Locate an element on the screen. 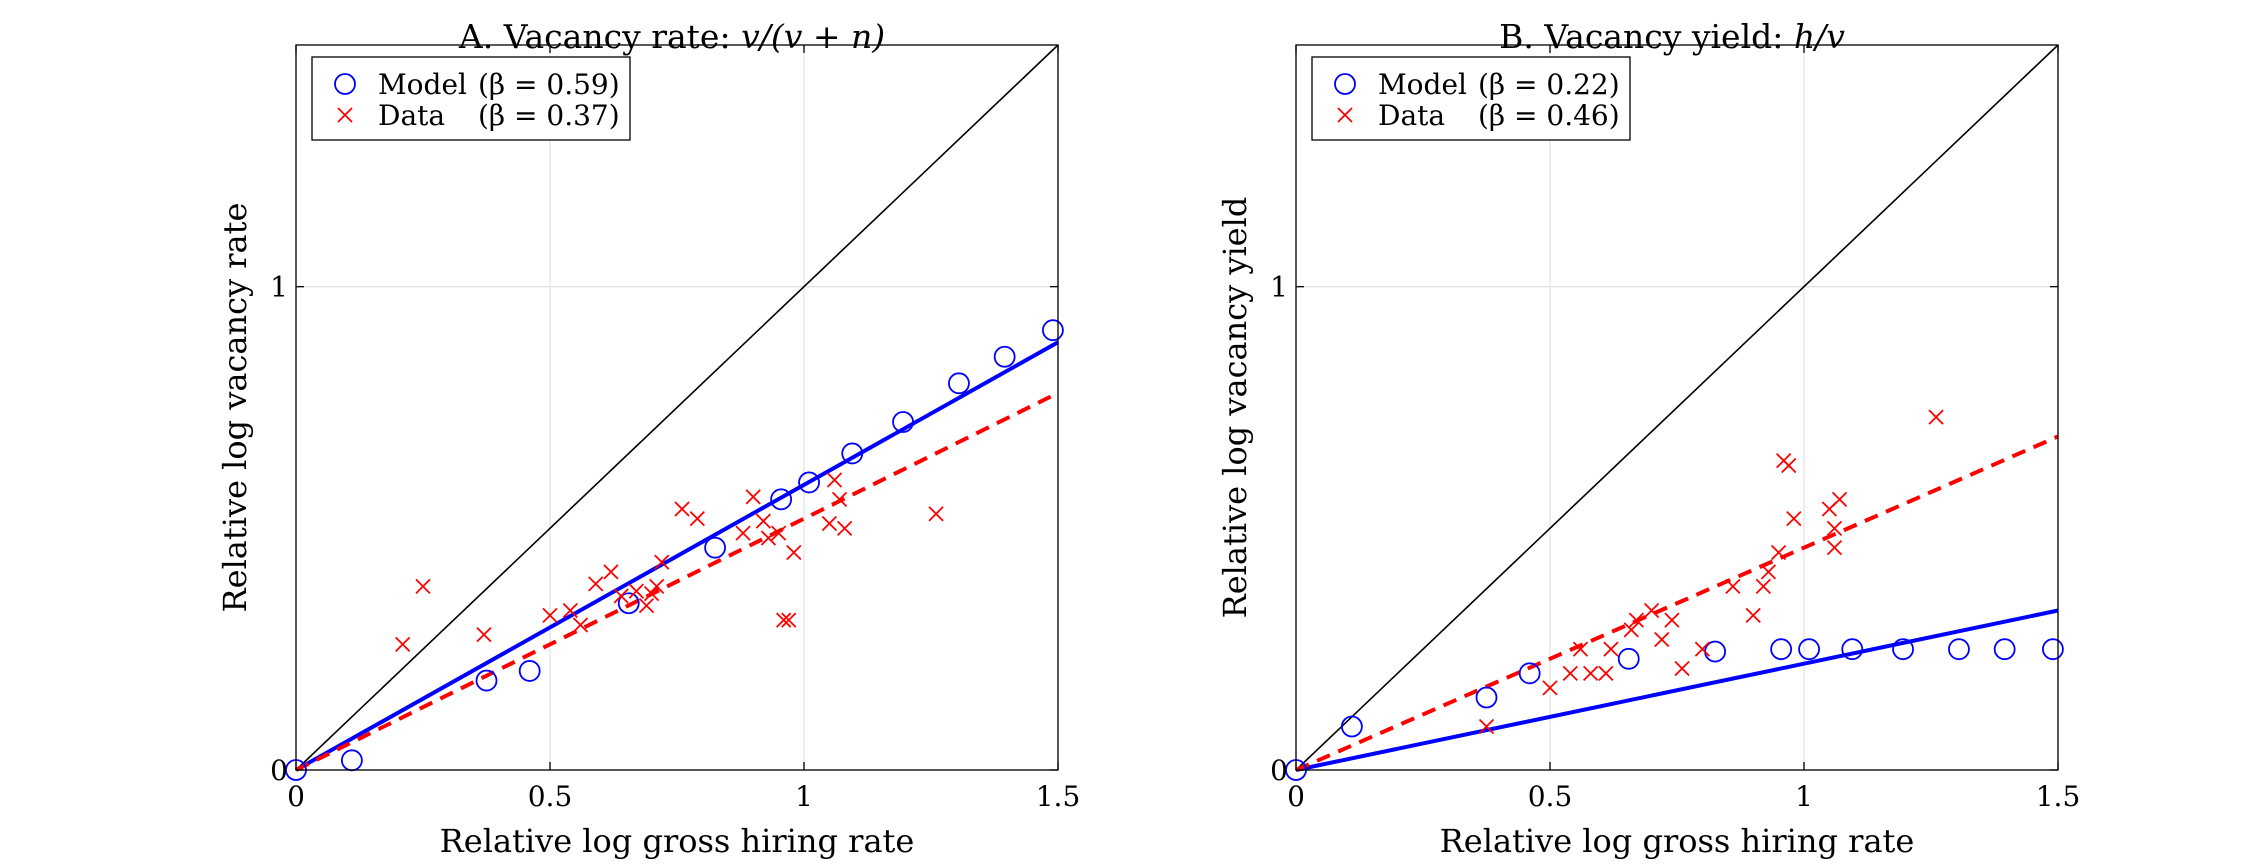 The image size is (2267, 865). model-fit-line is located at coordinates (1677, 690).